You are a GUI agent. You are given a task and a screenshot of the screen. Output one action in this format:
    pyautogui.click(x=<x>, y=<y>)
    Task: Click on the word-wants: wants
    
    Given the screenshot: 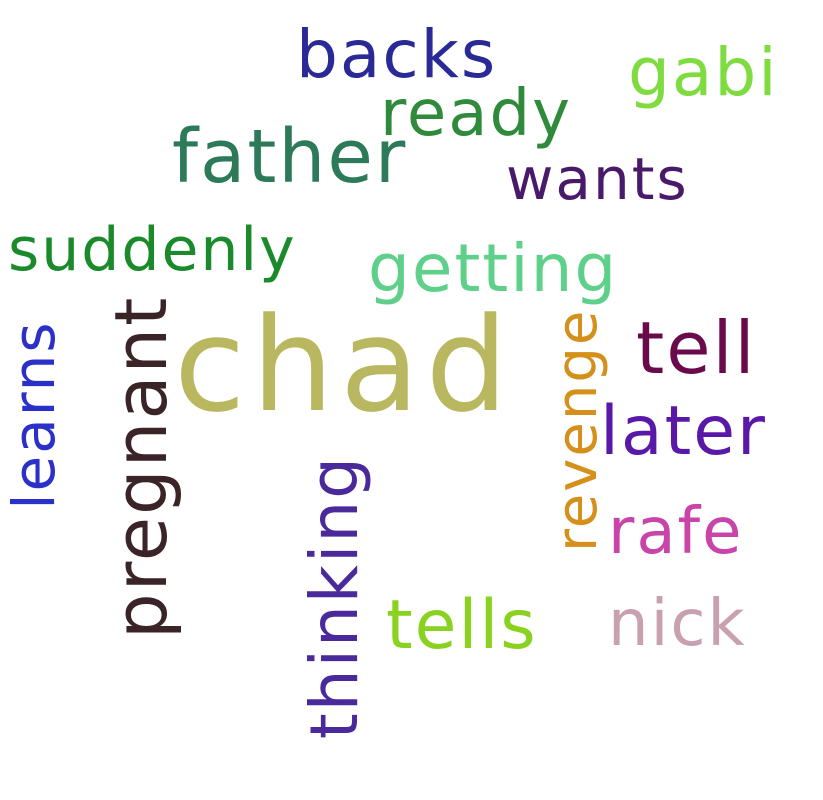 What is the action you would take?
    pyautogui.click(x=597, y=179)
    